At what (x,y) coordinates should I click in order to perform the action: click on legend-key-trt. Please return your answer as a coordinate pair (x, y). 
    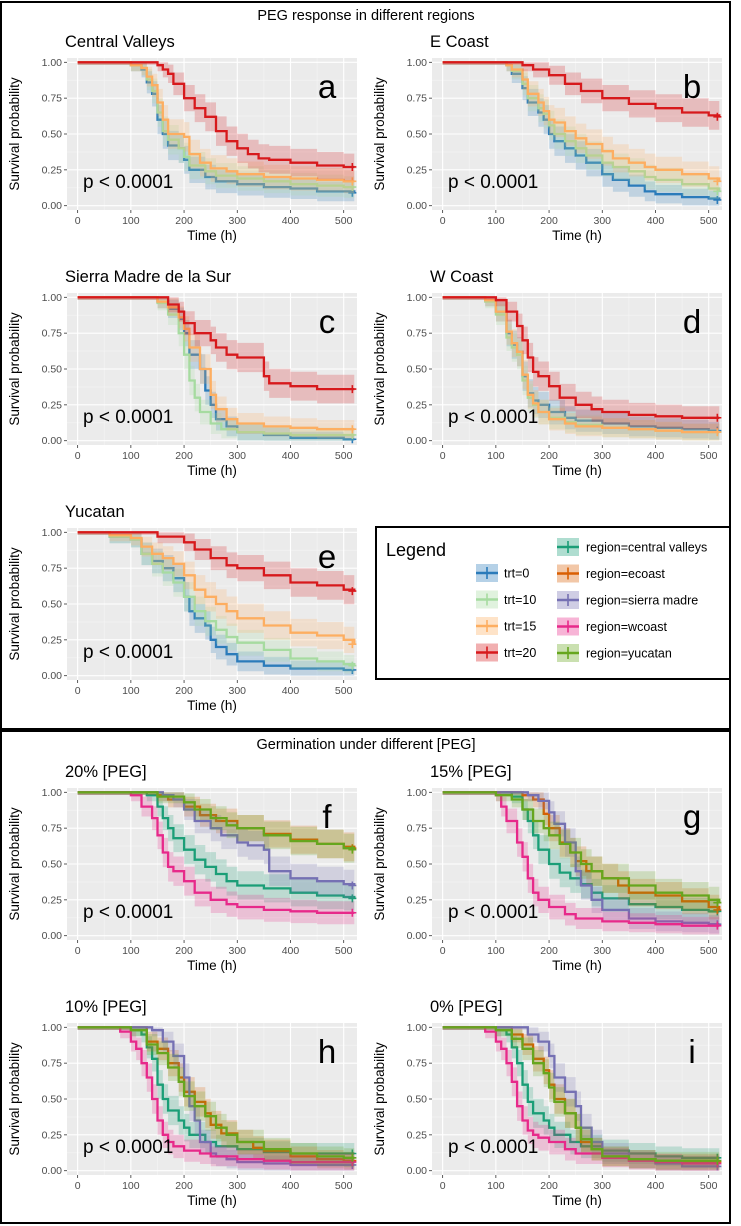
    Looking at the image, I should click on (487, 599).